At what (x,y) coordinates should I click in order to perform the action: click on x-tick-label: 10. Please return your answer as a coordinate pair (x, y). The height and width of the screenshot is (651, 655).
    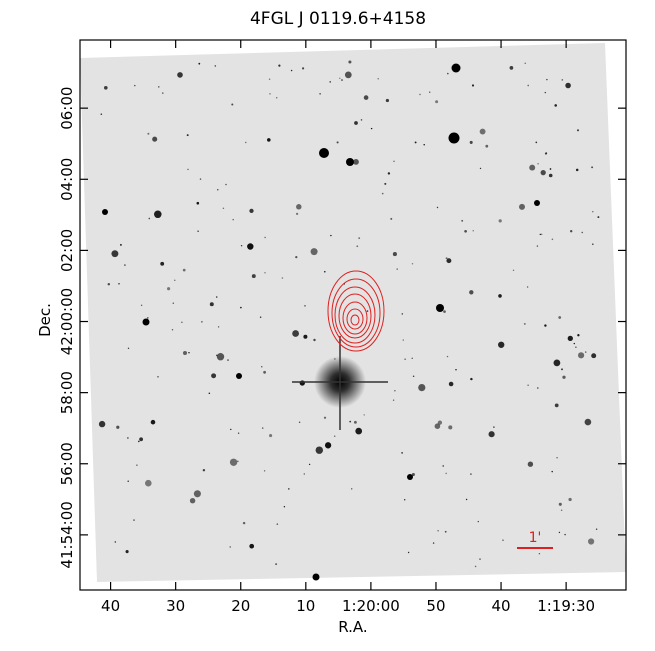
    Looking at the image, I should click on (305, 606).